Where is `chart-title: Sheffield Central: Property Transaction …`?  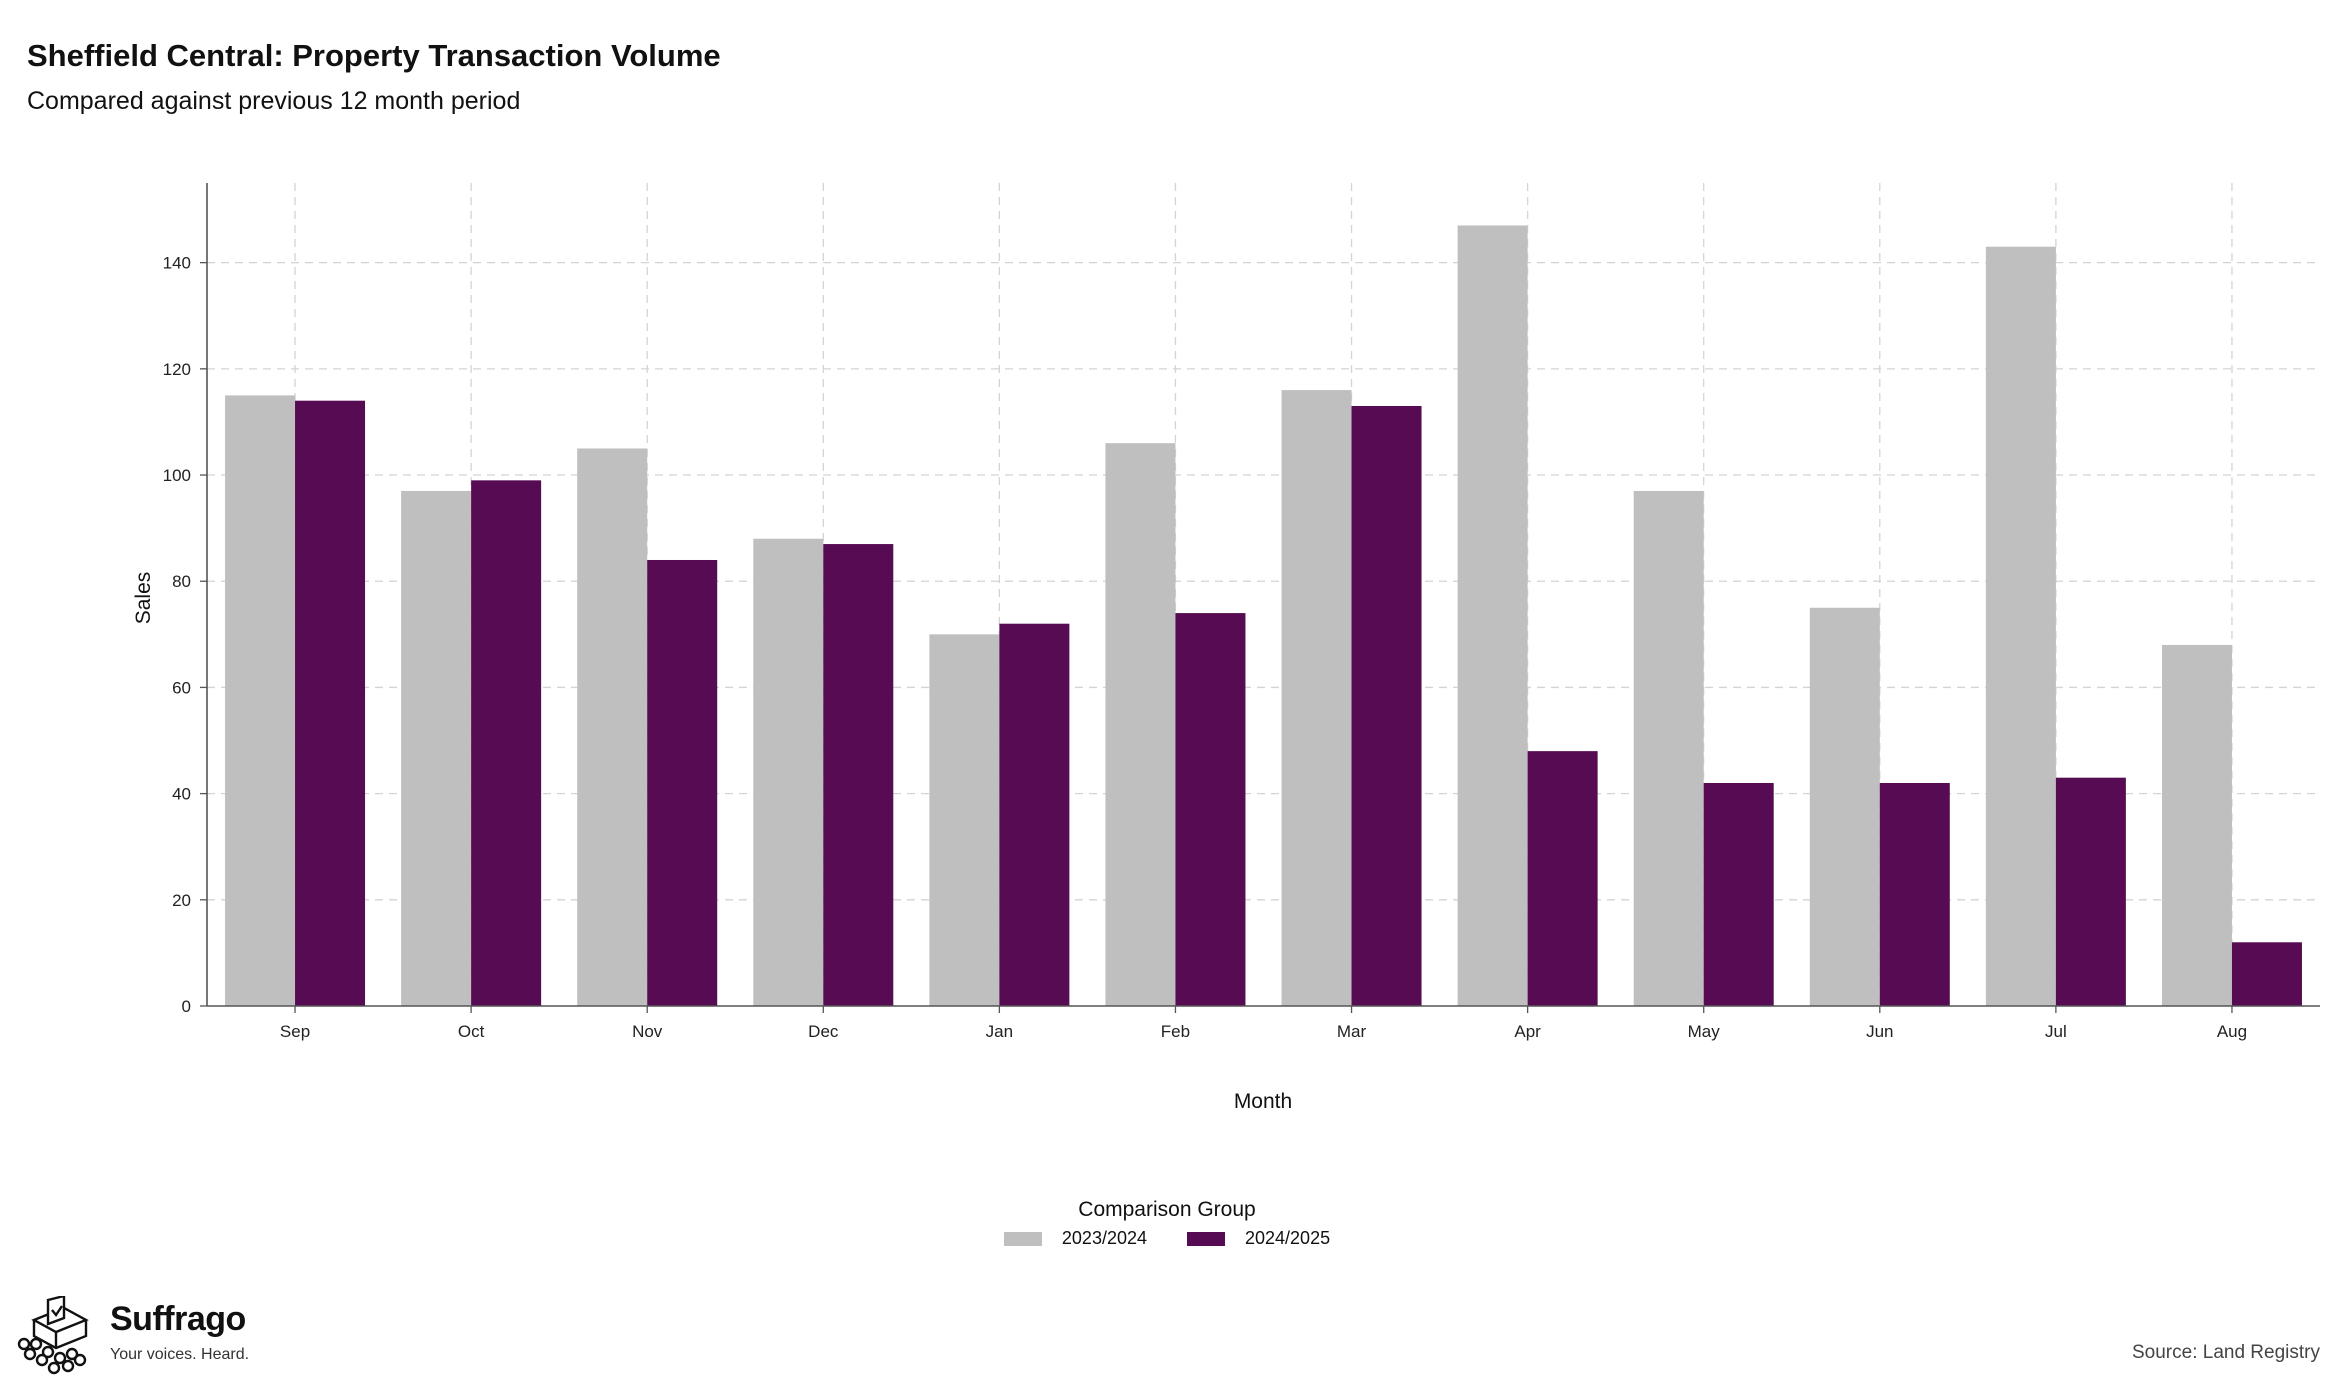 chart-title: Sheffield Central: Property Transaction … is located at coordinates (374, 55).